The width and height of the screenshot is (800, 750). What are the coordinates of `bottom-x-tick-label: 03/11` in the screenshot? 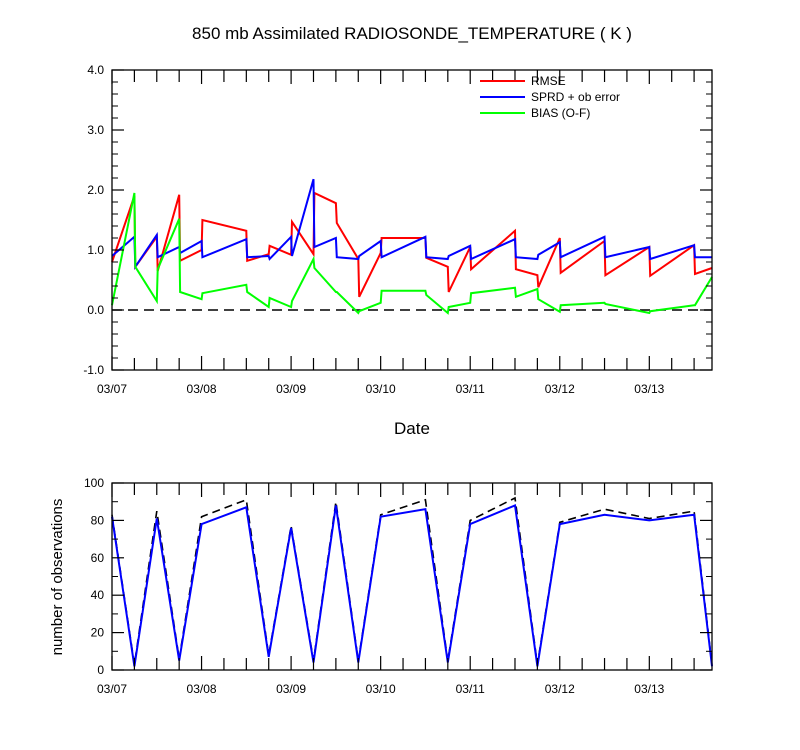 It's located at (470, 689).